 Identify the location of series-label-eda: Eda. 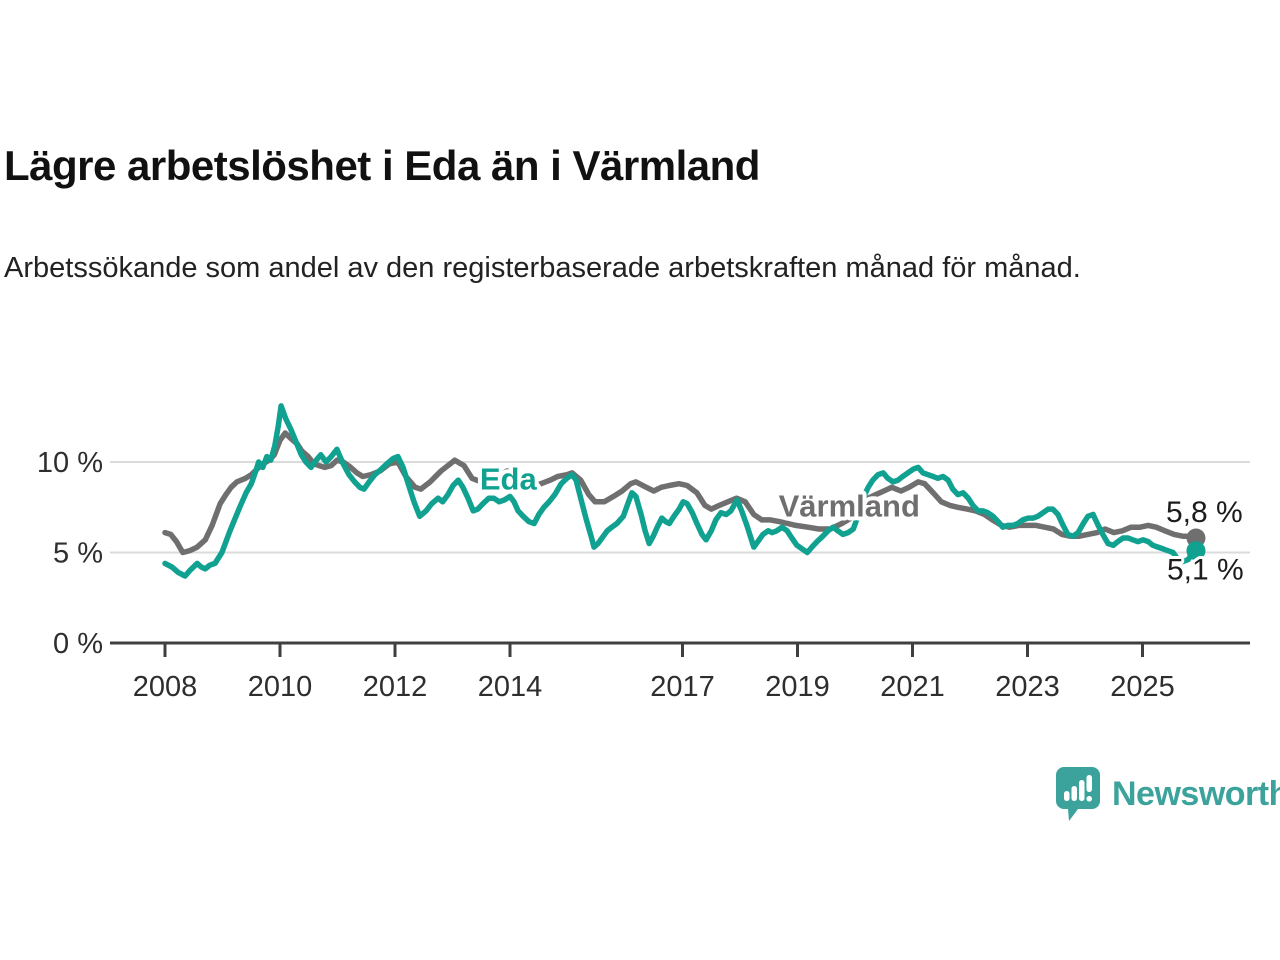
(509, 478).